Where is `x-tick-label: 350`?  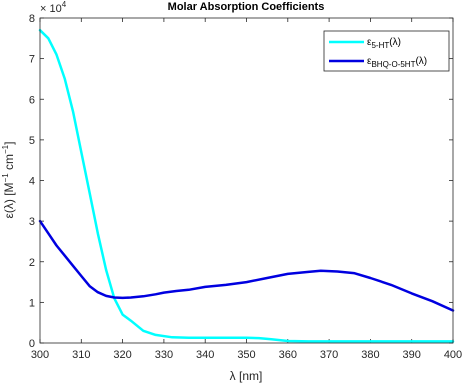 x-tick-label: 350 is located at coordinates (246, 355).